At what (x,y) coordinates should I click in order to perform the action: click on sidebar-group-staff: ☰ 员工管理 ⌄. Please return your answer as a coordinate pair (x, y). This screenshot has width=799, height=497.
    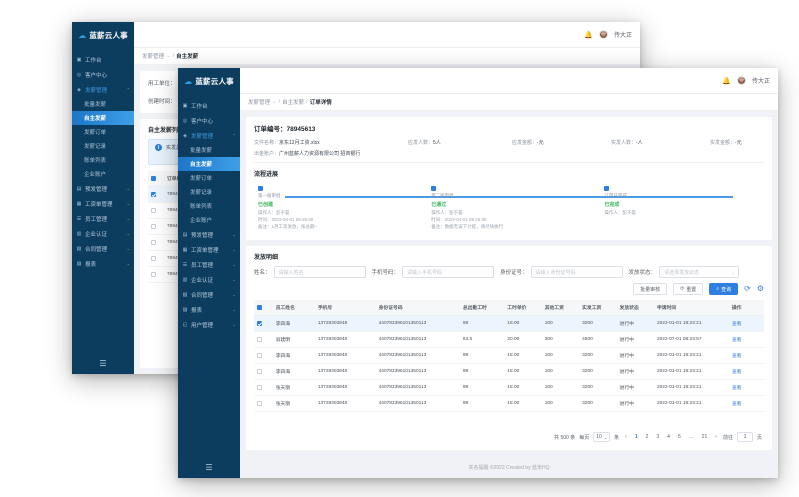
    Looking at the image, I should click on (103, 218).